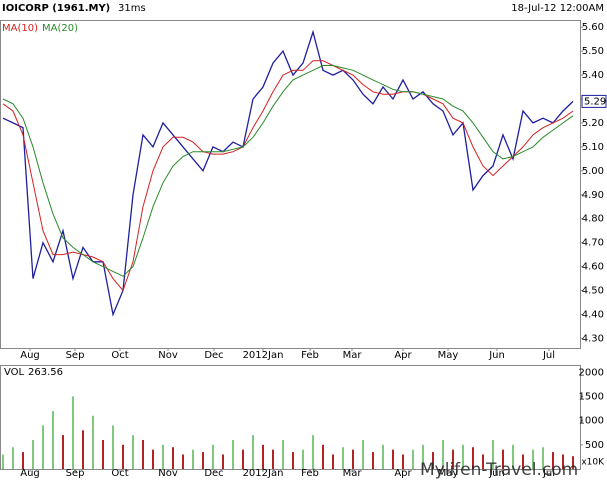 This screenshot has width=607, height=480. Describe the element at coordinates (593, 463) in the screenshot. I see `volume-unit: x10K` at that location.